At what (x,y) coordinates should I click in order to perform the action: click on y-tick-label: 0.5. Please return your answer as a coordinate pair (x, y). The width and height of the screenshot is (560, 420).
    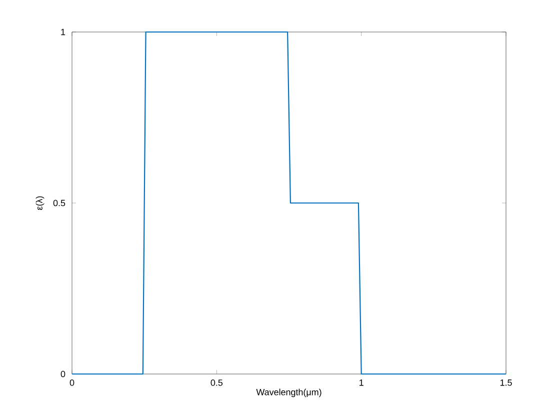
    Looking at the image, I should click on (59, 203).